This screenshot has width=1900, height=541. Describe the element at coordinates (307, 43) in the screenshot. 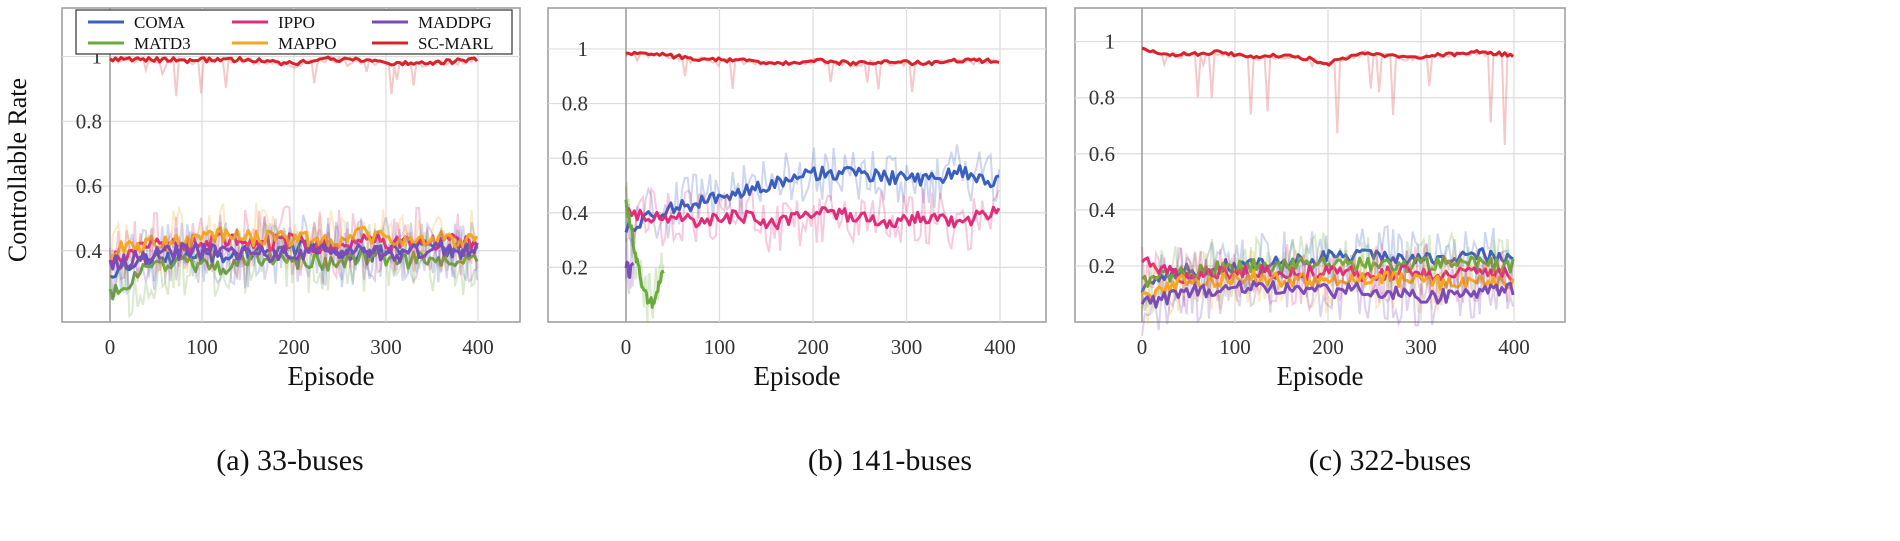

I see `legend-label: MAPPO` at that location.